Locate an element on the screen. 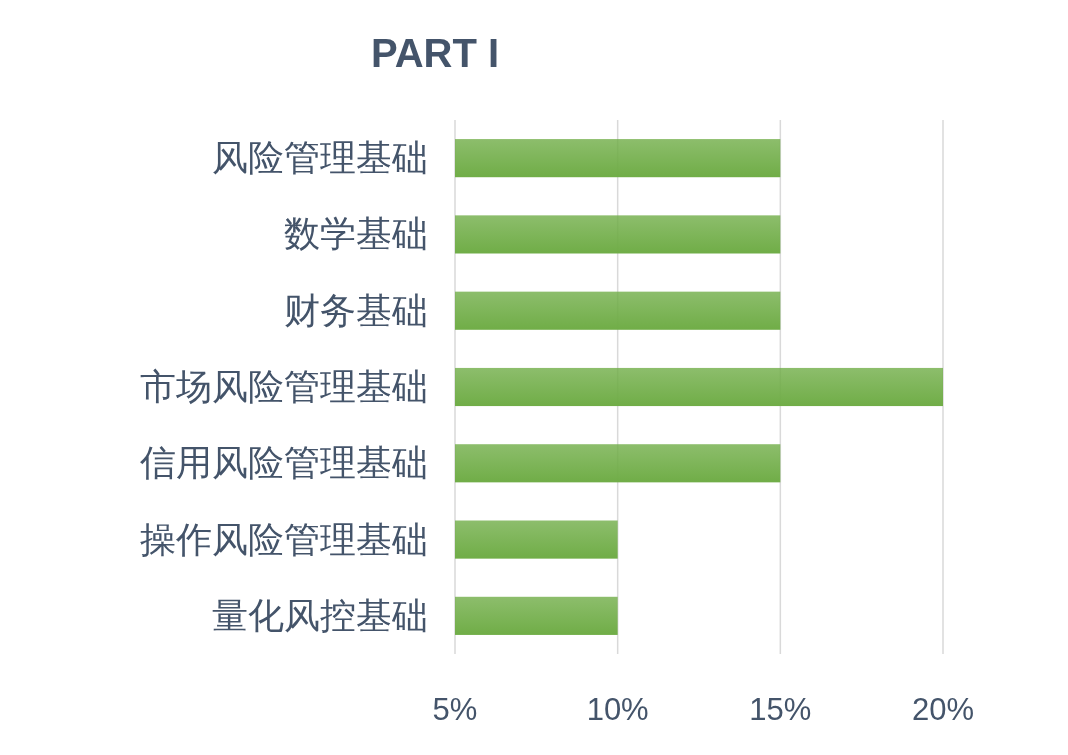  chart-title: PART I is located at coordinates (435, 53).